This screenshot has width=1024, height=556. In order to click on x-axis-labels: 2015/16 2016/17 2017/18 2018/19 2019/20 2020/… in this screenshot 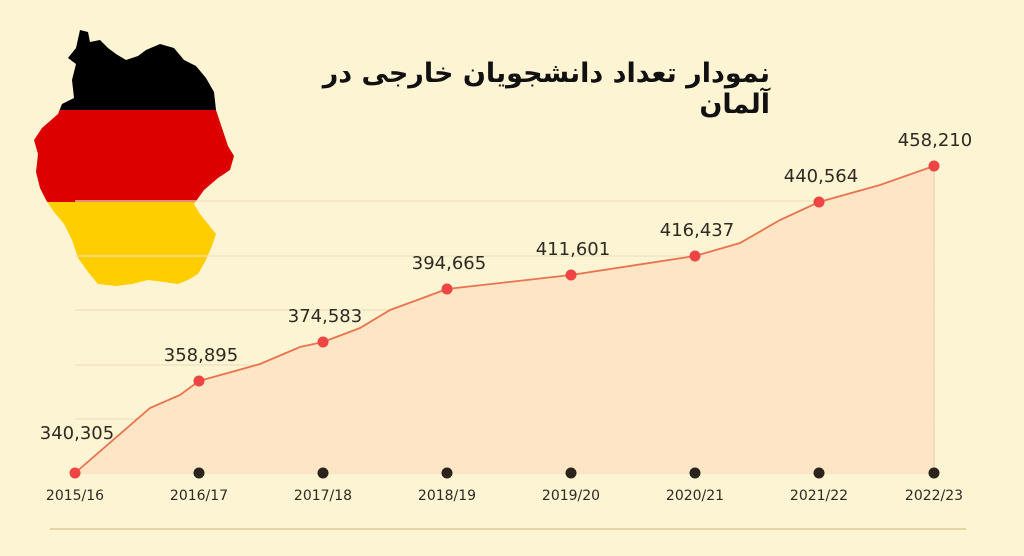, I will do `click(504, 496)`.